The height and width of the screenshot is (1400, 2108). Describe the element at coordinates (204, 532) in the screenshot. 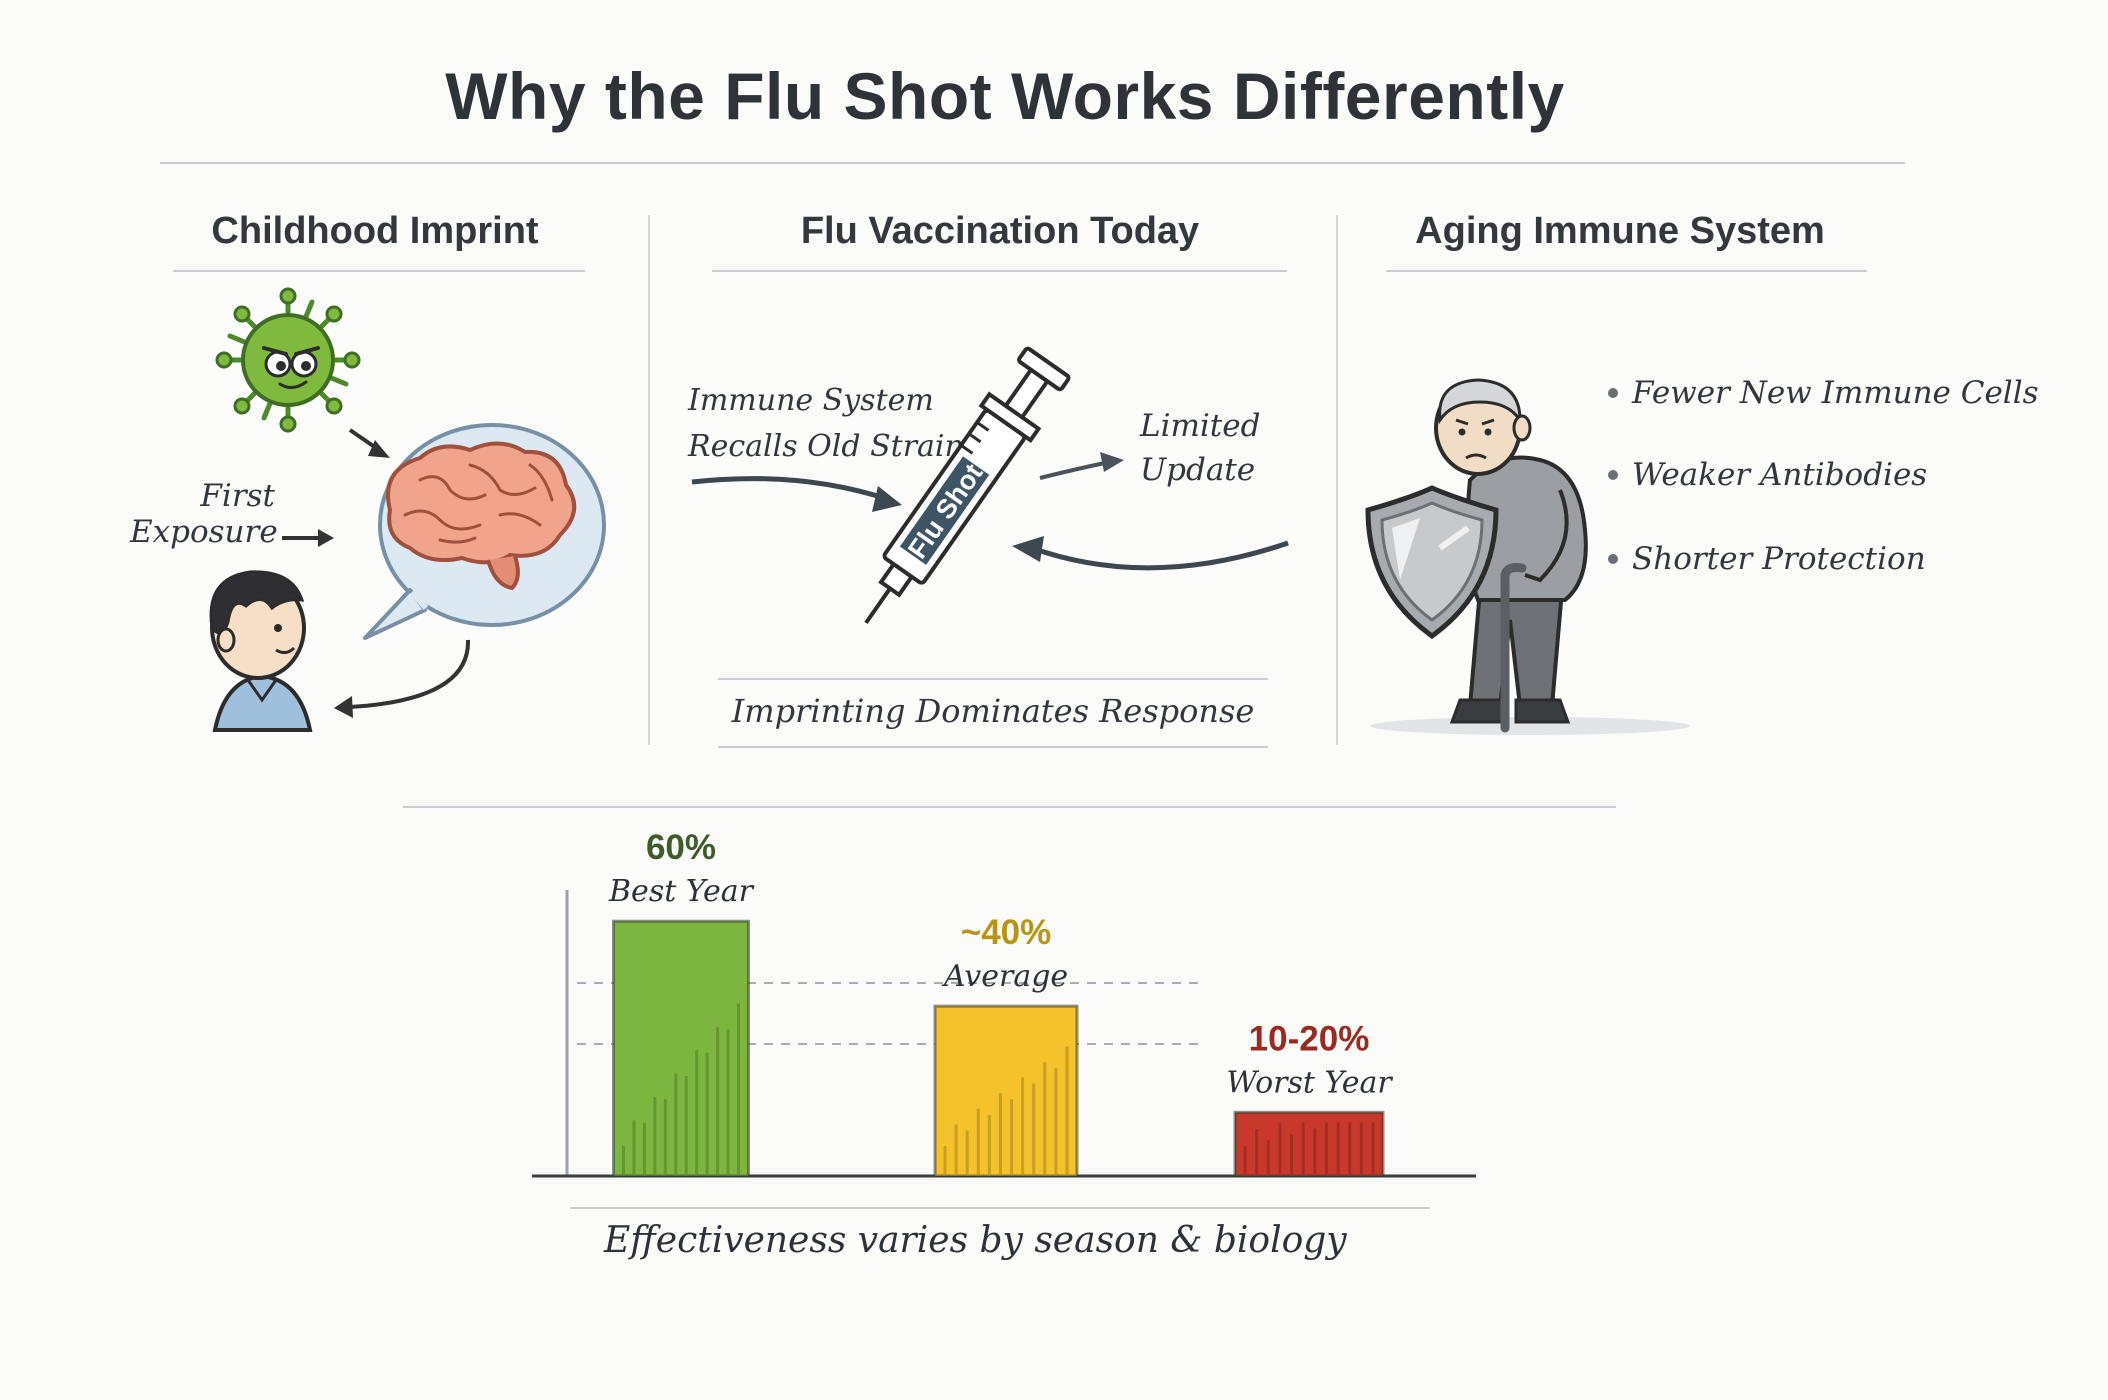

I see `first-exposure-line2: Exposure` at that location.